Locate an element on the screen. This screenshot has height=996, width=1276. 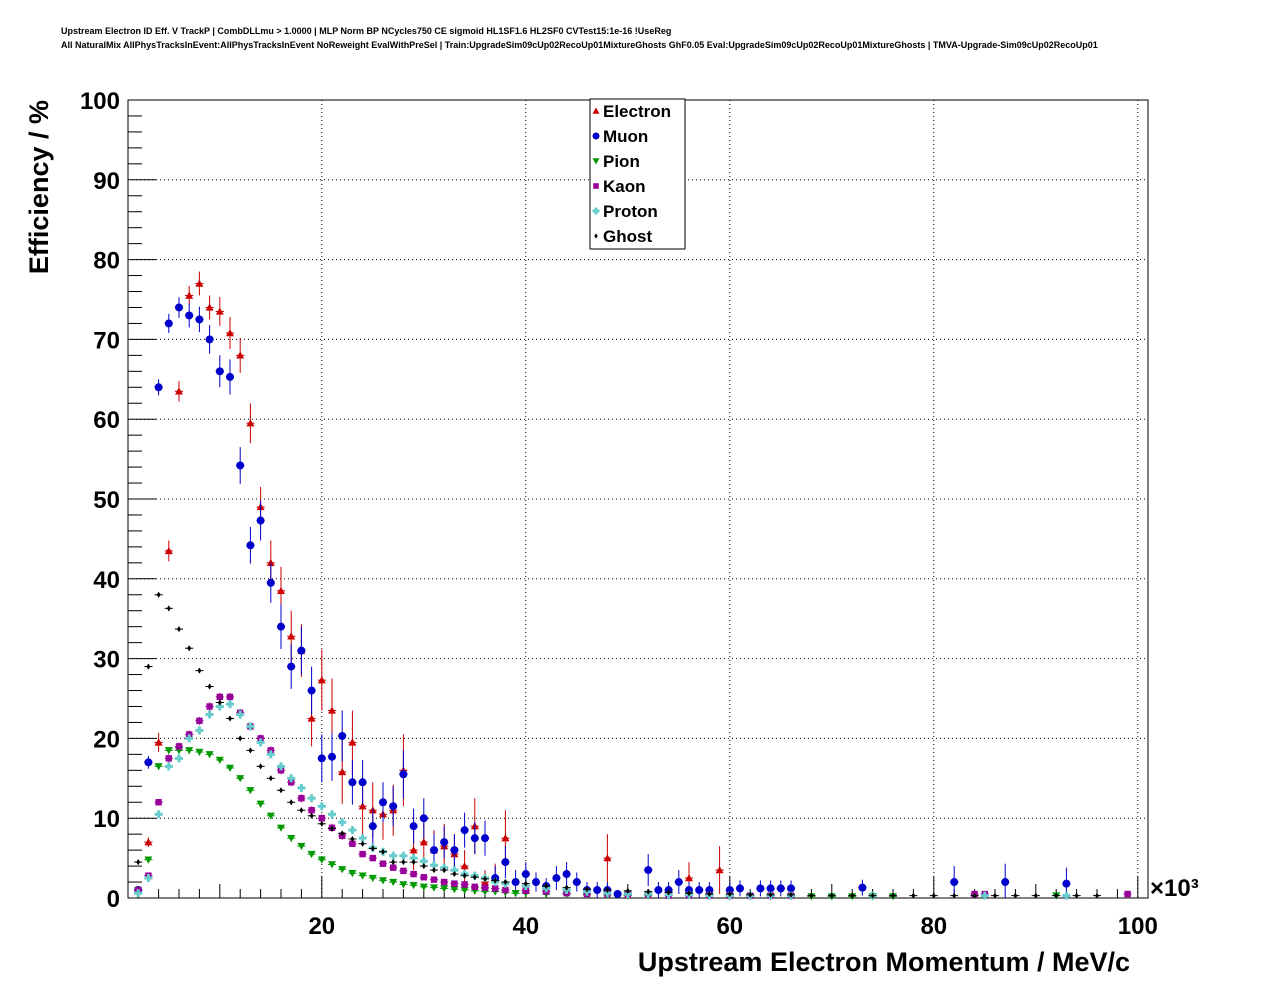
y-tick-label: 20 is located at coordinates (106, 739).